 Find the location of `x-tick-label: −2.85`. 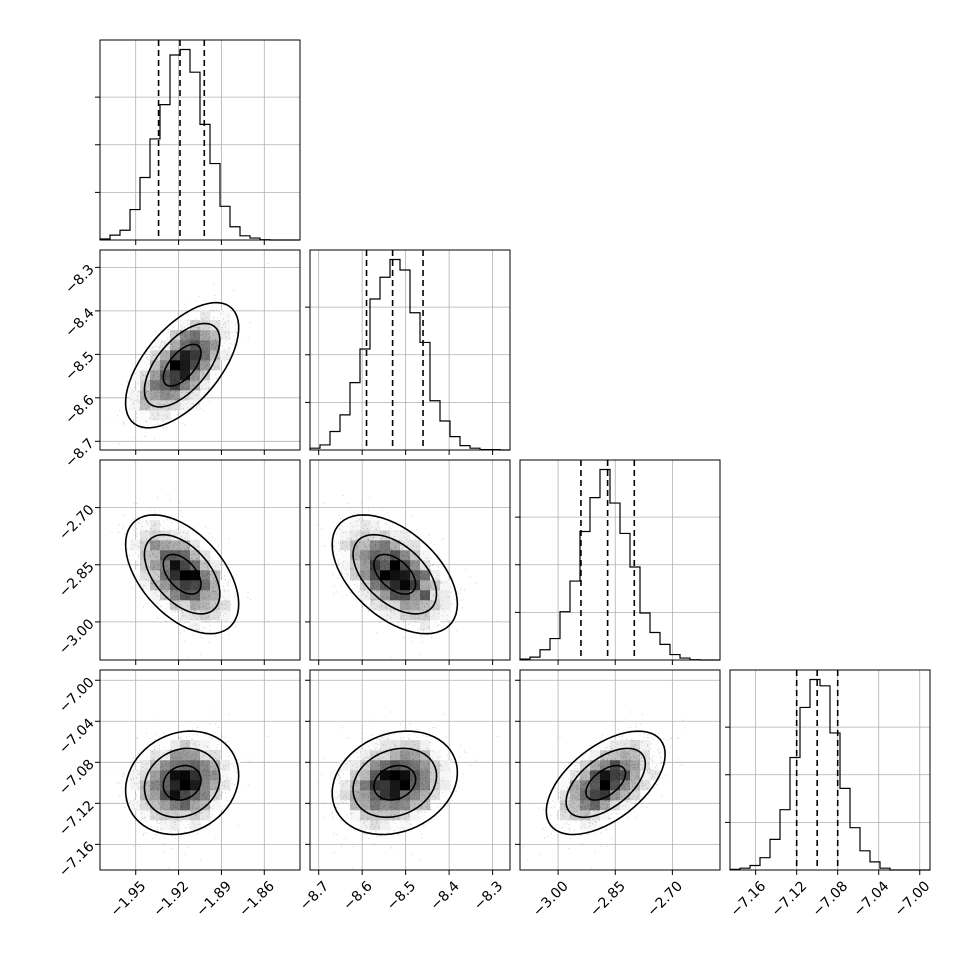

x-tick-label: −2.85 is located at coordinates (608, 899).